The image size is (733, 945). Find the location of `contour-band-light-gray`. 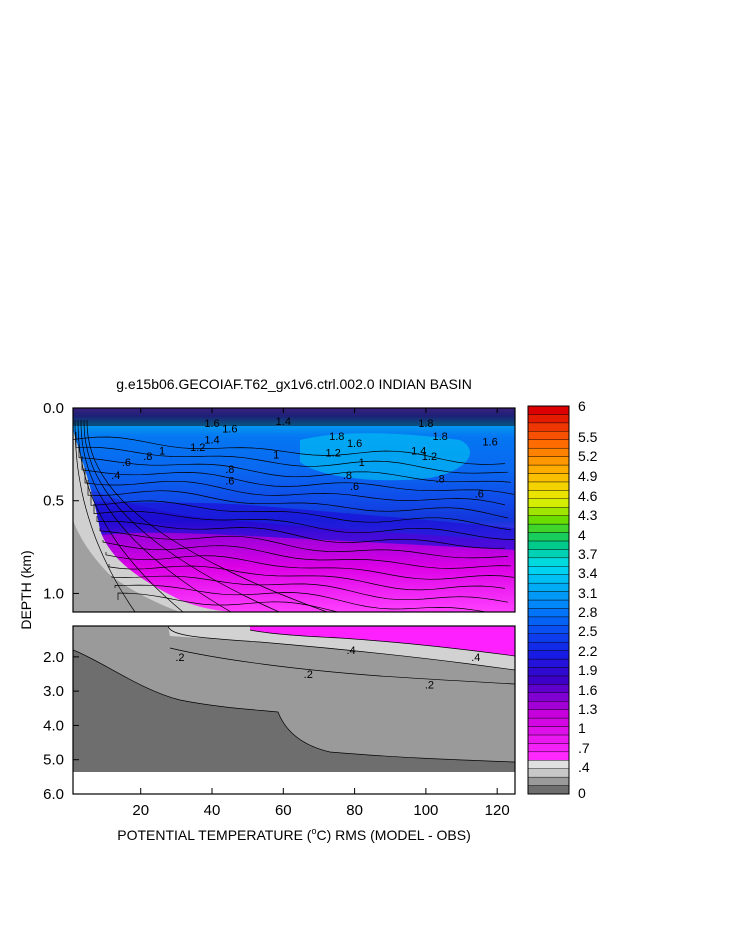

contour-band-light-gray is located at coordinates (156, 521).